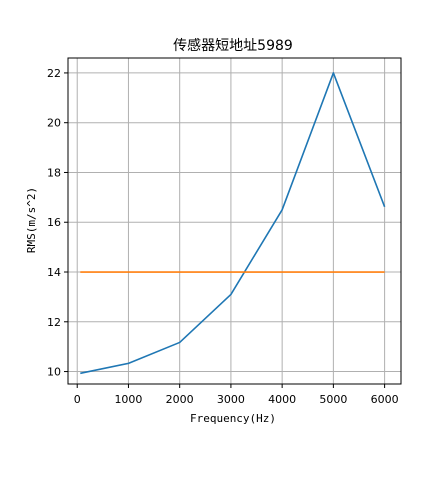 This screenshot has height=480, width=444. I want to click on y-tick-label: 18, so click(54, 172).